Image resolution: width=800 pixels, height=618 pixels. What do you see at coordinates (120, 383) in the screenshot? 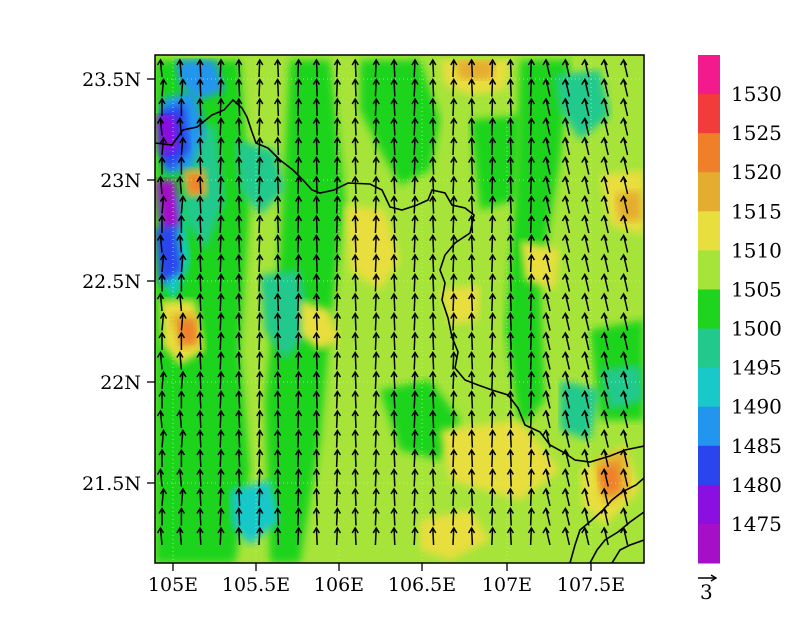
I see `y-tick-label: 22N` at bounding box center [120, 383].